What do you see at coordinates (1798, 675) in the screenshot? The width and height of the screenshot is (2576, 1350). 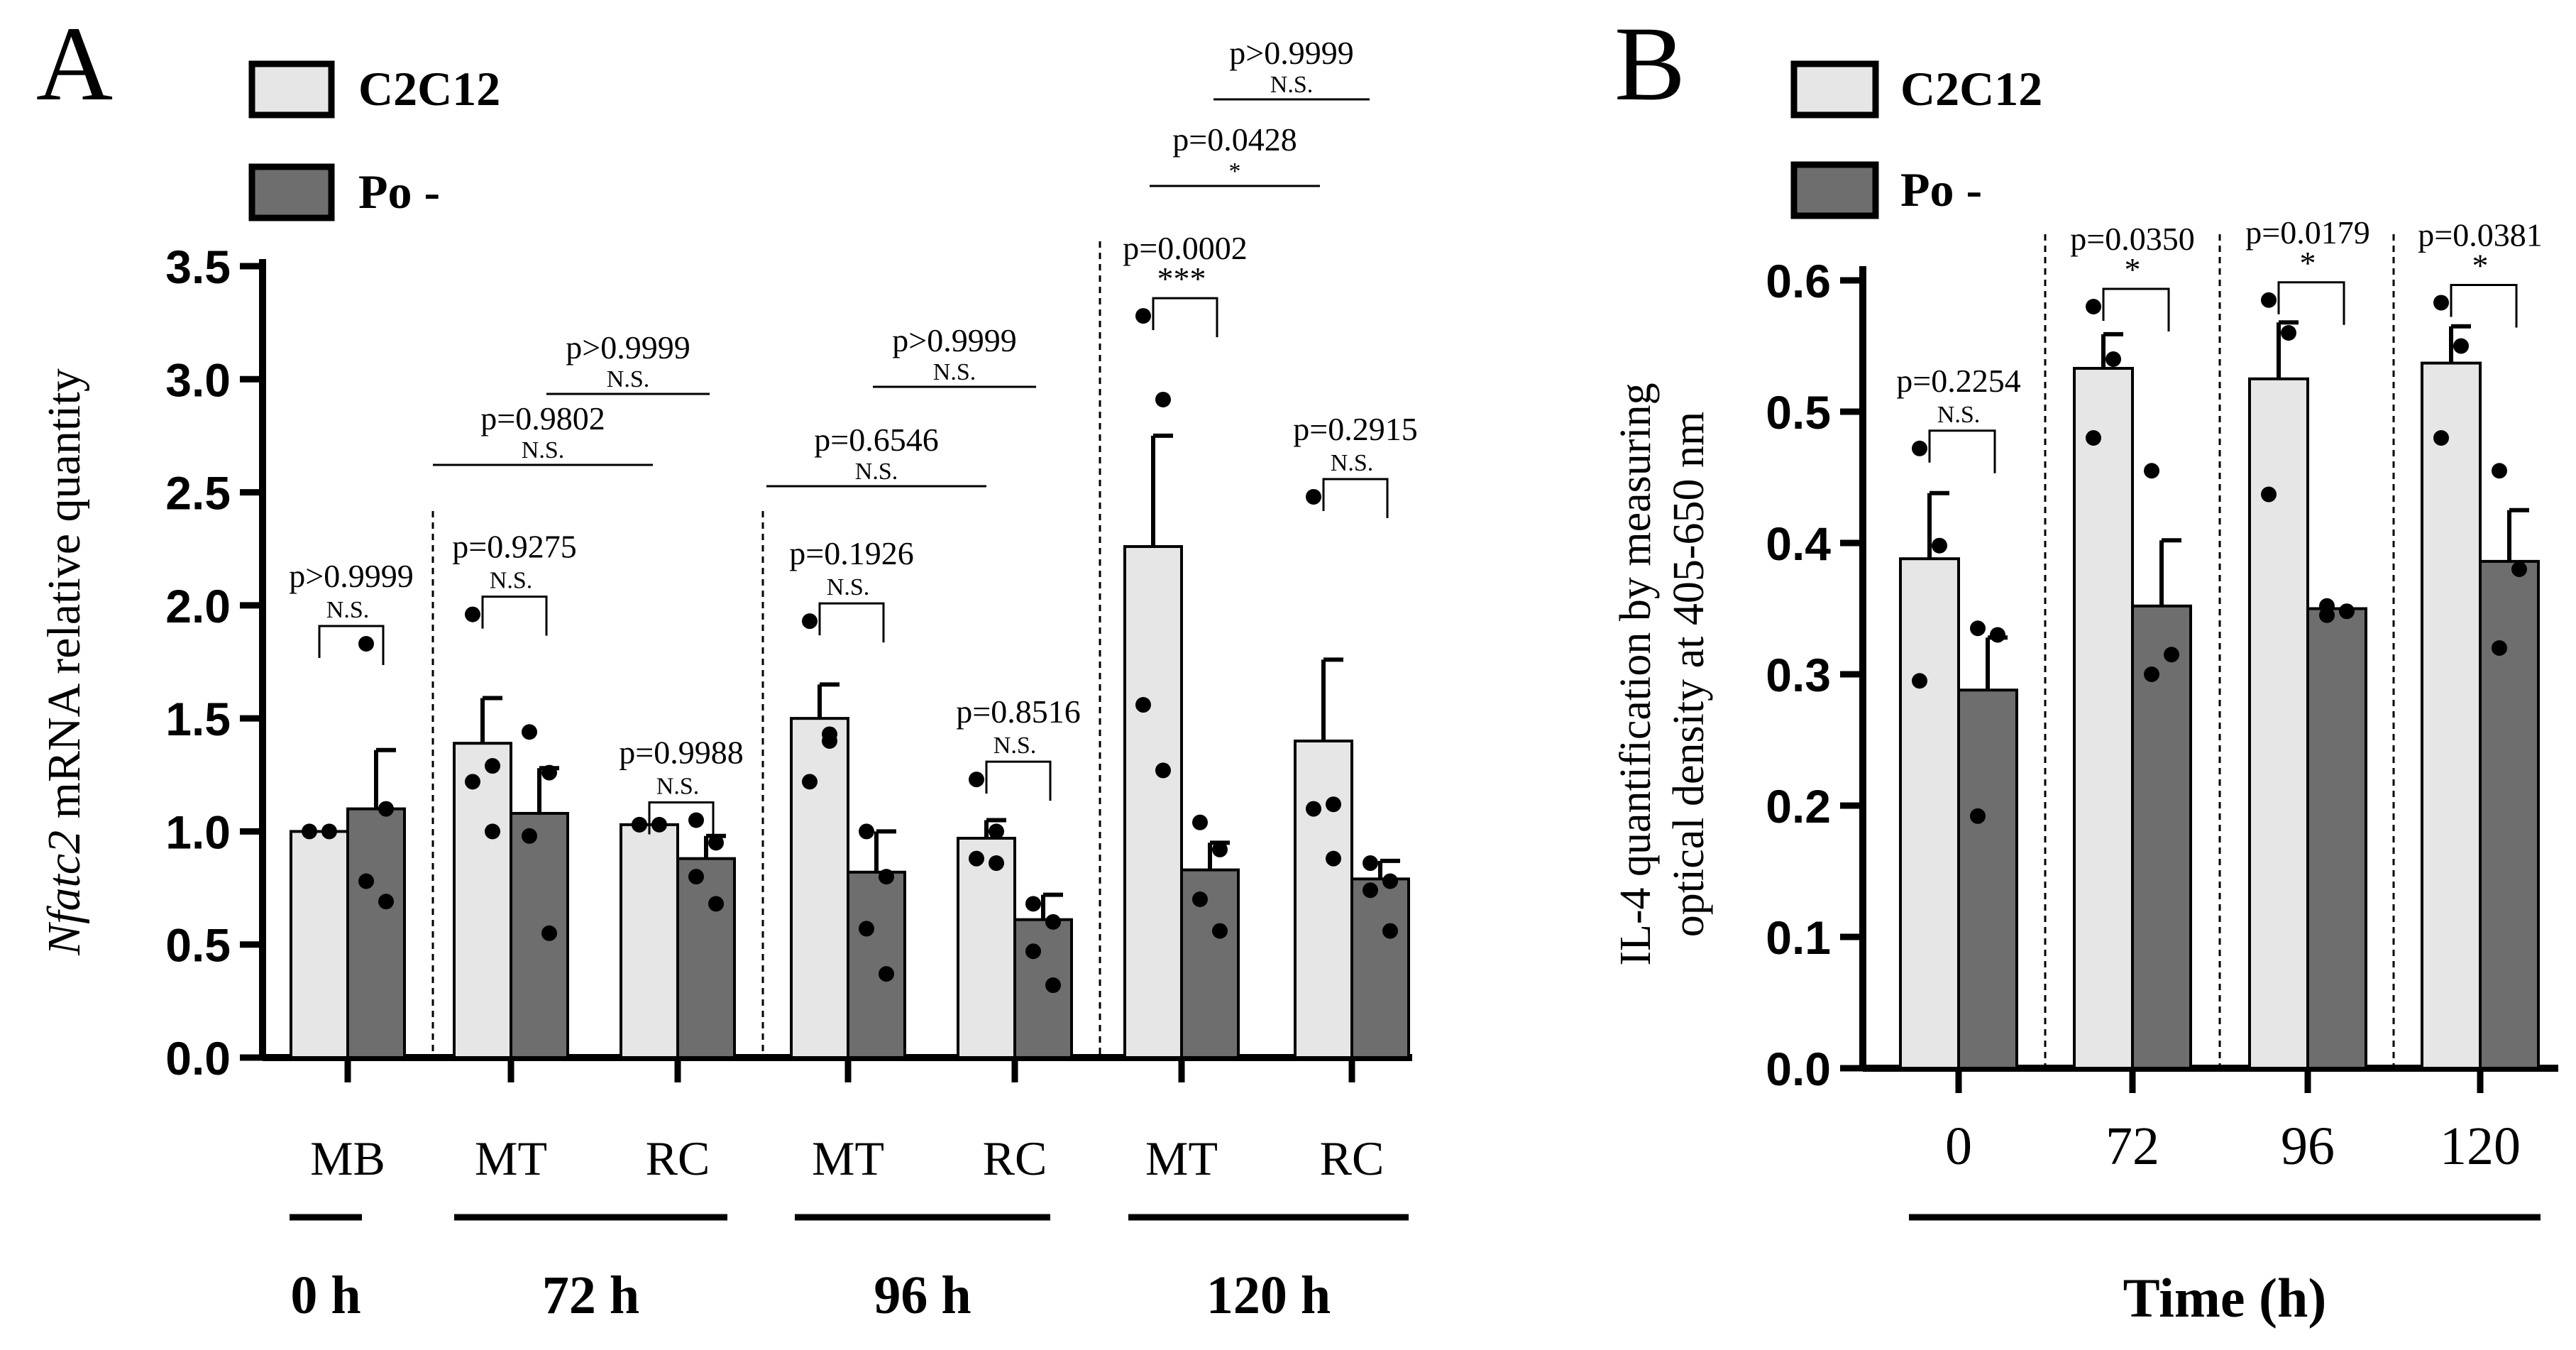 I see `y-tick-label: 0.3` at bounding box center [1798, 675].